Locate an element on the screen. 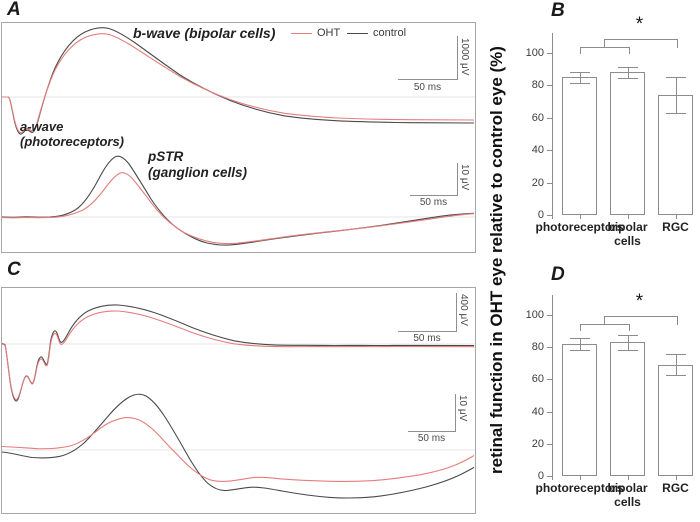 The width and height of the screenshot is (700, 522). scalebar-a-bottom-hlabel: 50 ms is located at coordinates (433, 202).